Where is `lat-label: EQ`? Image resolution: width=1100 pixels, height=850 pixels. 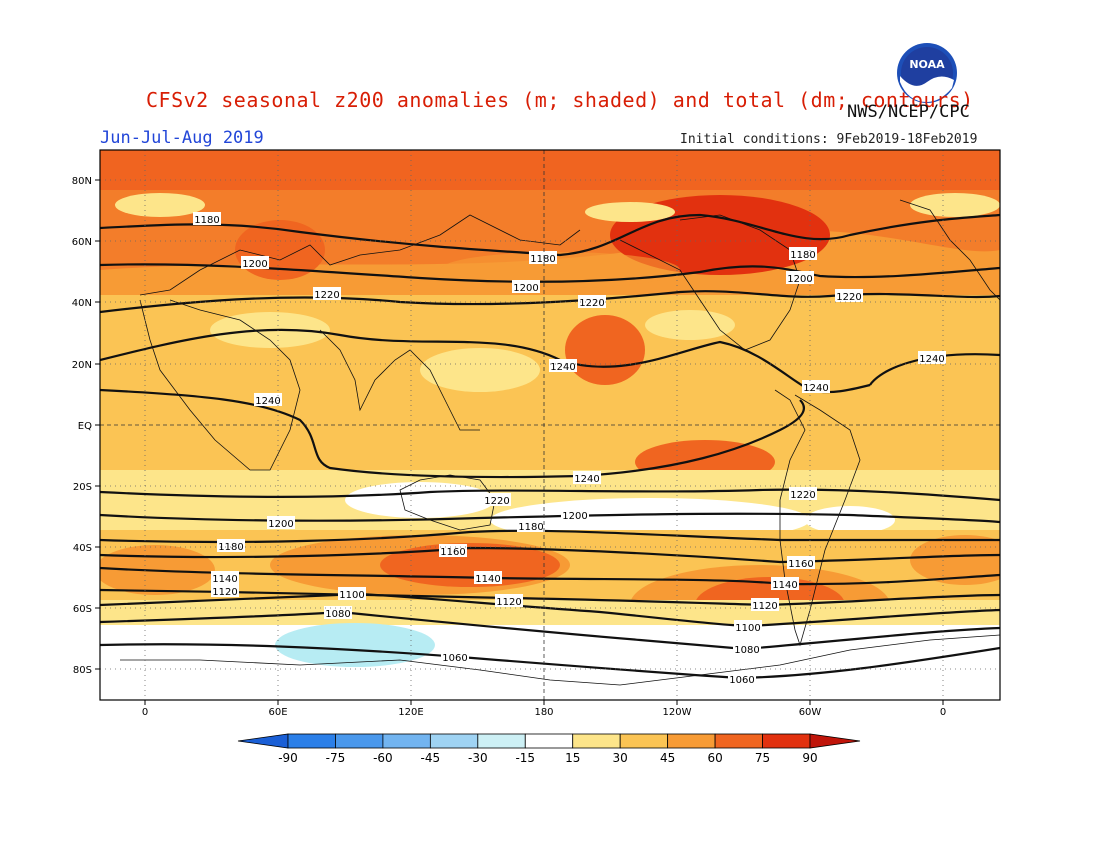
lat-label: EQ is located at coordinates (85, 426).